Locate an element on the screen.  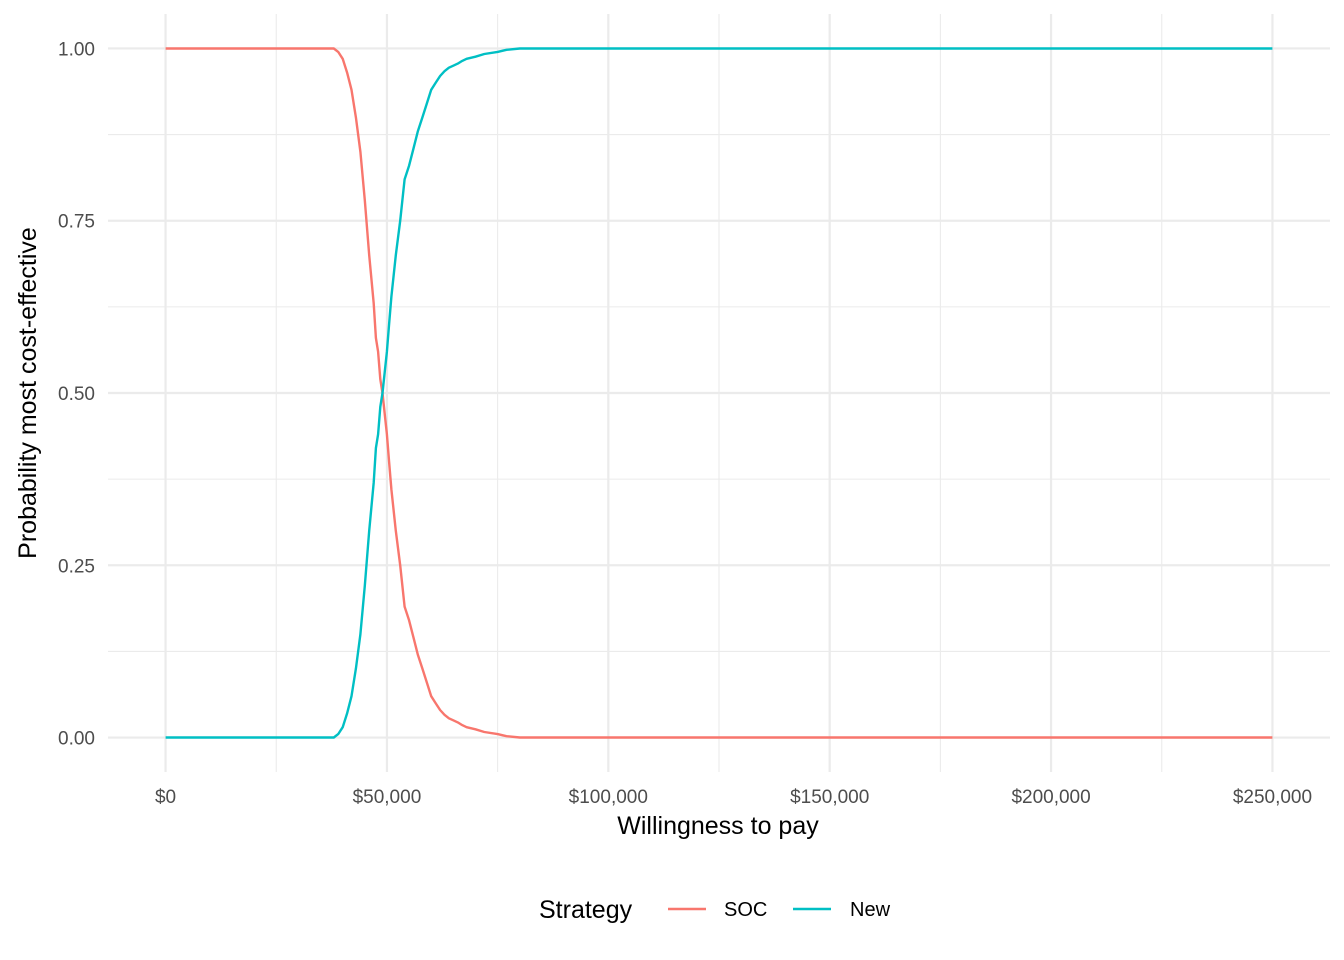
x-tick-label: $100,000 is located at coordinates (608, 797).